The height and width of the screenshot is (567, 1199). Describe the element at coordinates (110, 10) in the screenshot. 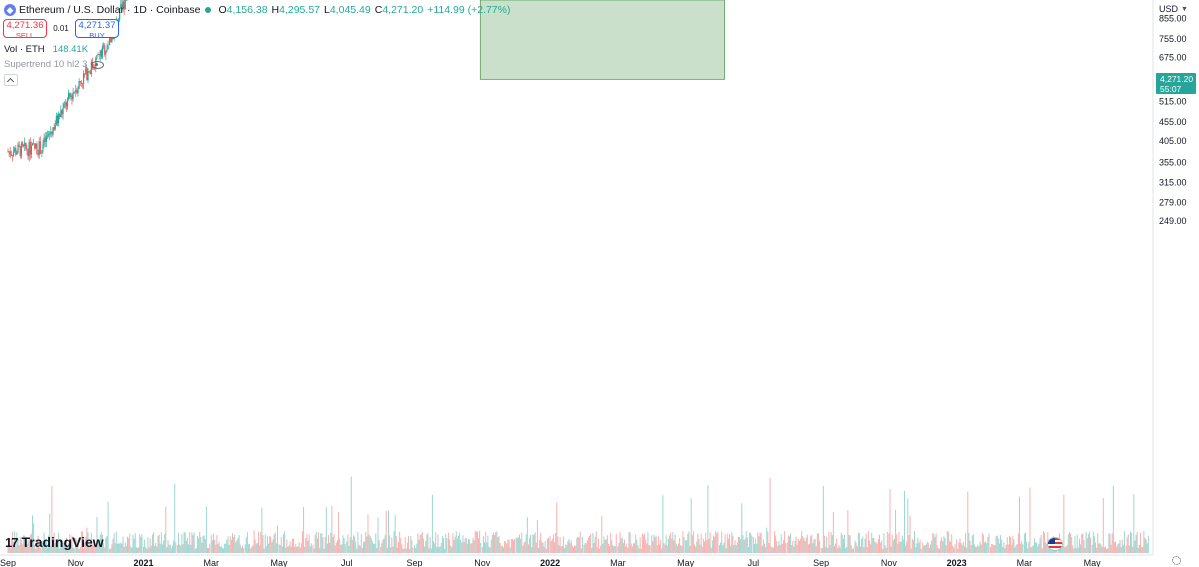

I see `symbol-title: Ethereum / U.S. Dollar · 1D · Coinbase` at that location.